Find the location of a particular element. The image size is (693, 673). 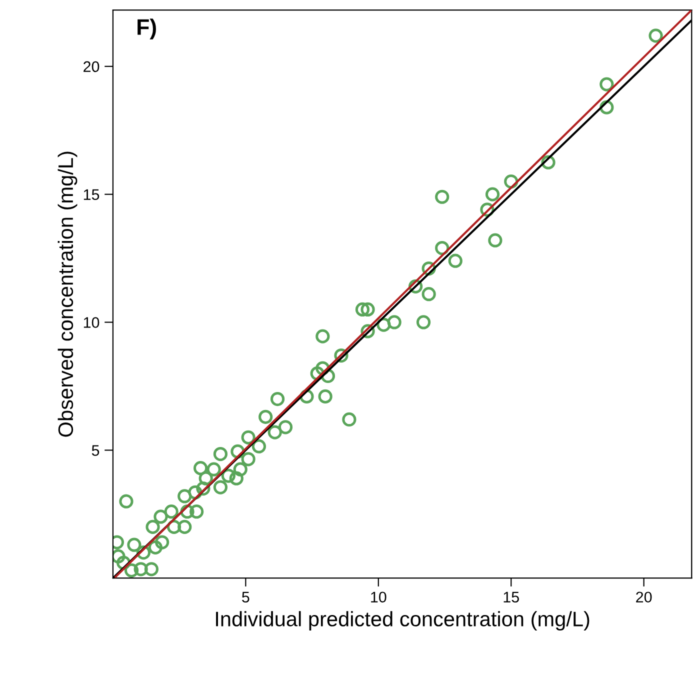

y-tick-label: 5 is located at coordinates (96, 450).